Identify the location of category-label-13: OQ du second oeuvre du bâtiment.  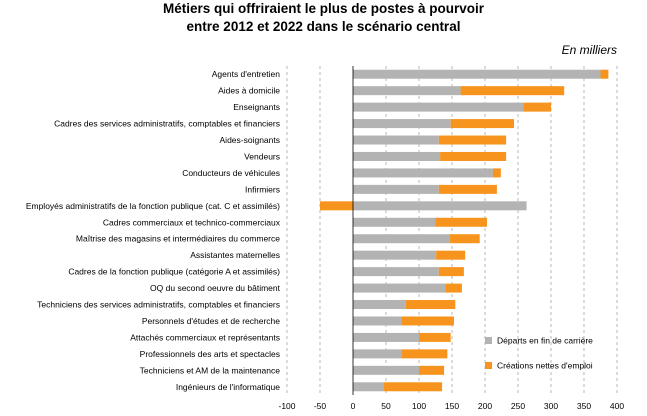
(215, 288).